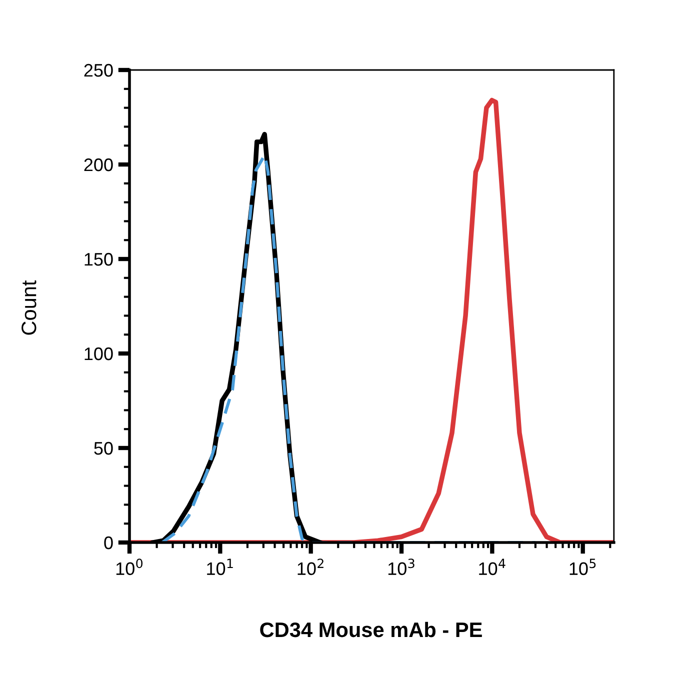 The width and height of the screenshot is (700, 700). I want to click on y-tick-label: 250, so click(98, 70).